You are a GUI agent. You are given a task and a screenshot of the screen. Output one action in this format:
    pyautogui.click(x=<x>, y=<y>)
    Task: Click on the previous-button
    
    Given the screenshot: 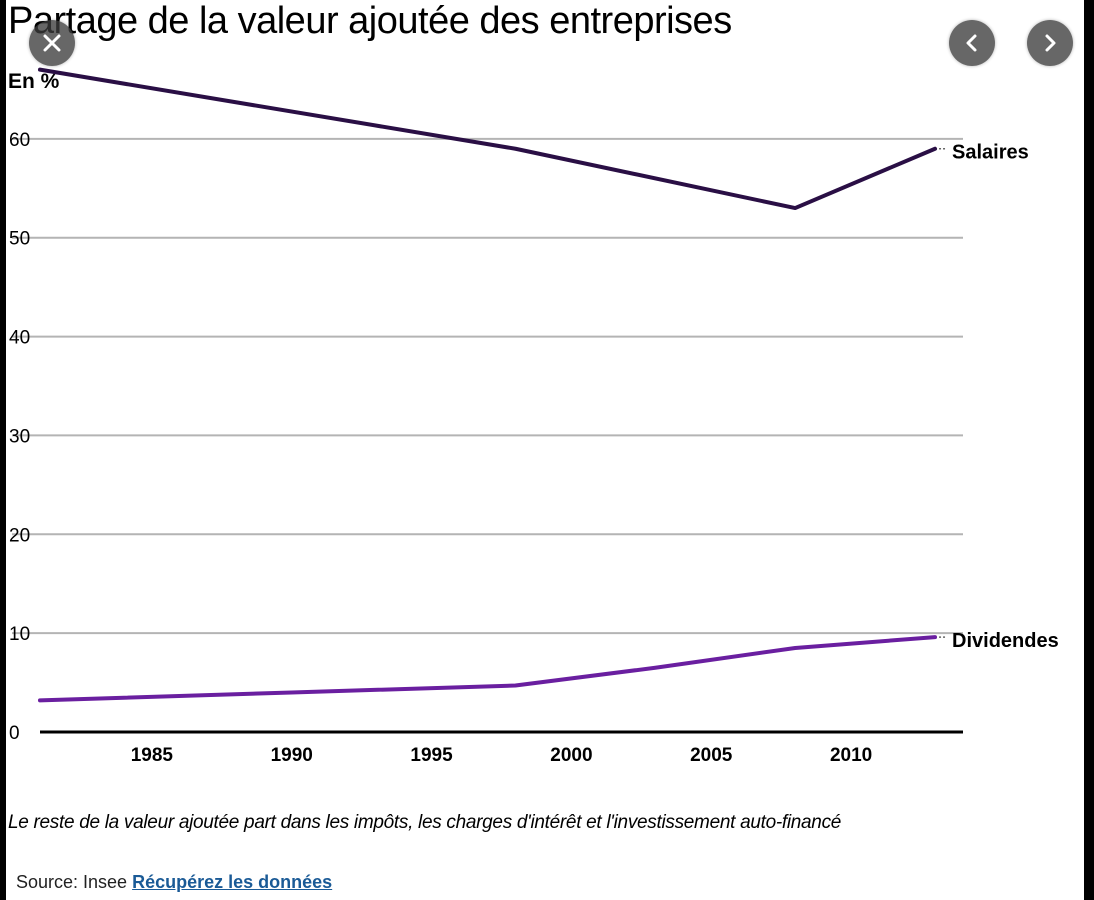 What is the action you would take?
    pyautogui.click(x=972, y=43)
    